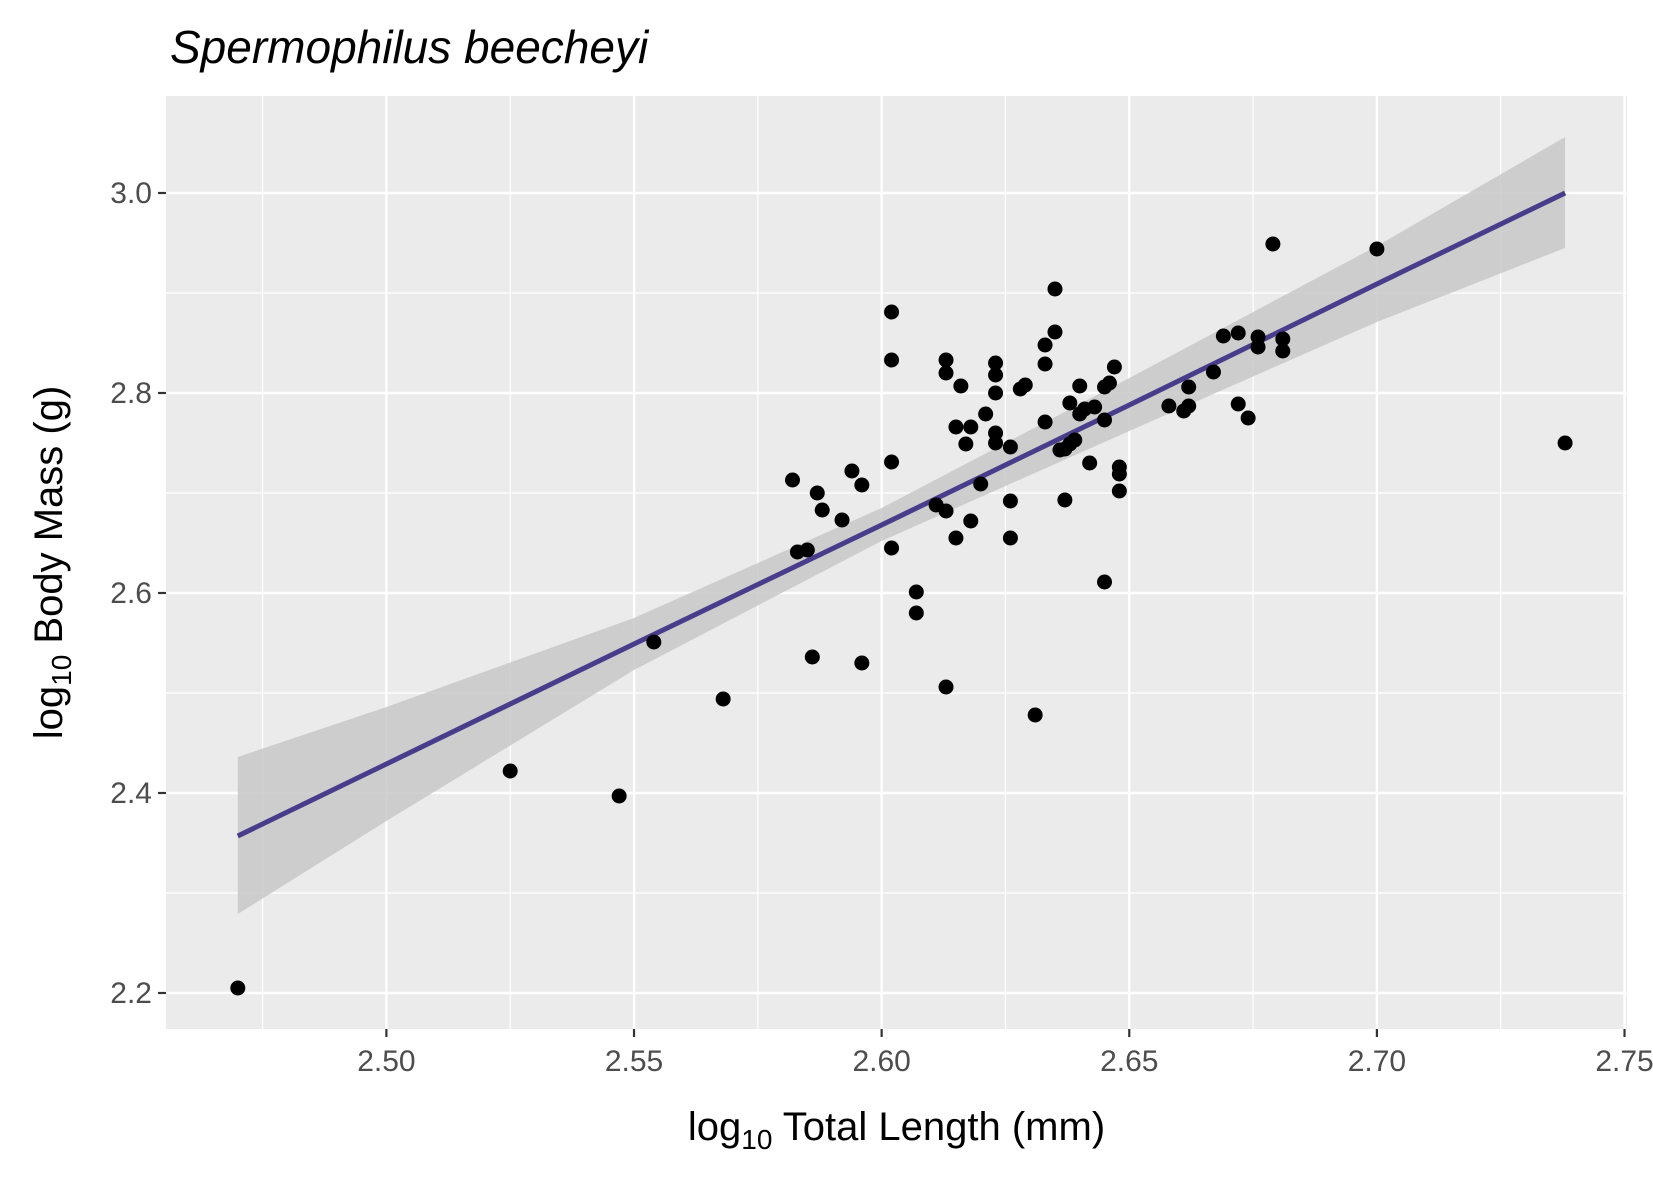 Image resolution: width=1653 pixels, height=1181 pixels. What do you see at coordinates (756, 1139) in the screenshot?
I see `x-axis-title-subscript: 10` at bounding box center [756, 1139].